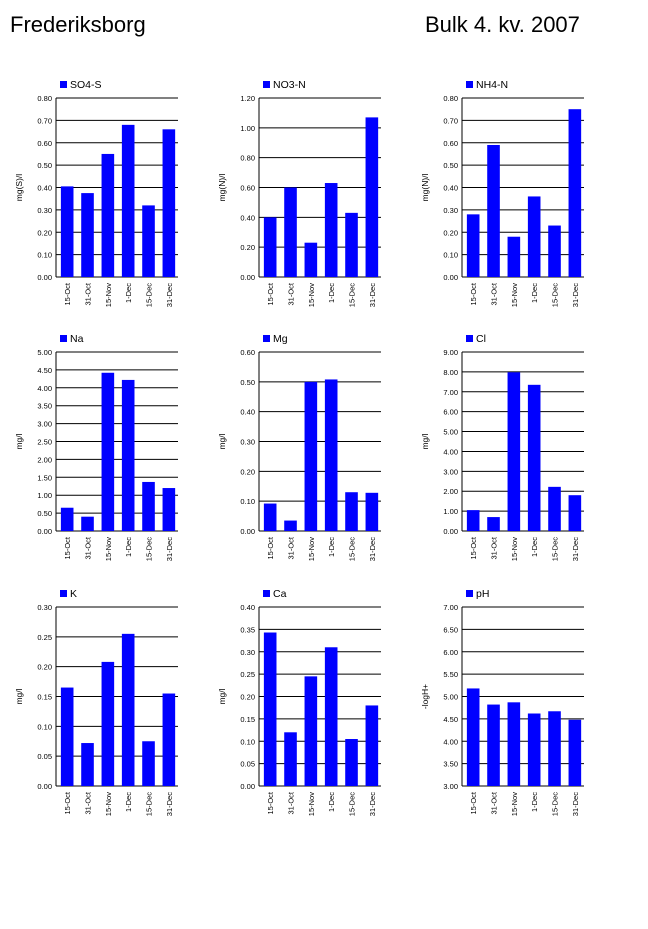  What do you see at coordinates (247, 188) in the screenshot?
I see `y-tick-label: 0.60` at bounding box center [247, 188].